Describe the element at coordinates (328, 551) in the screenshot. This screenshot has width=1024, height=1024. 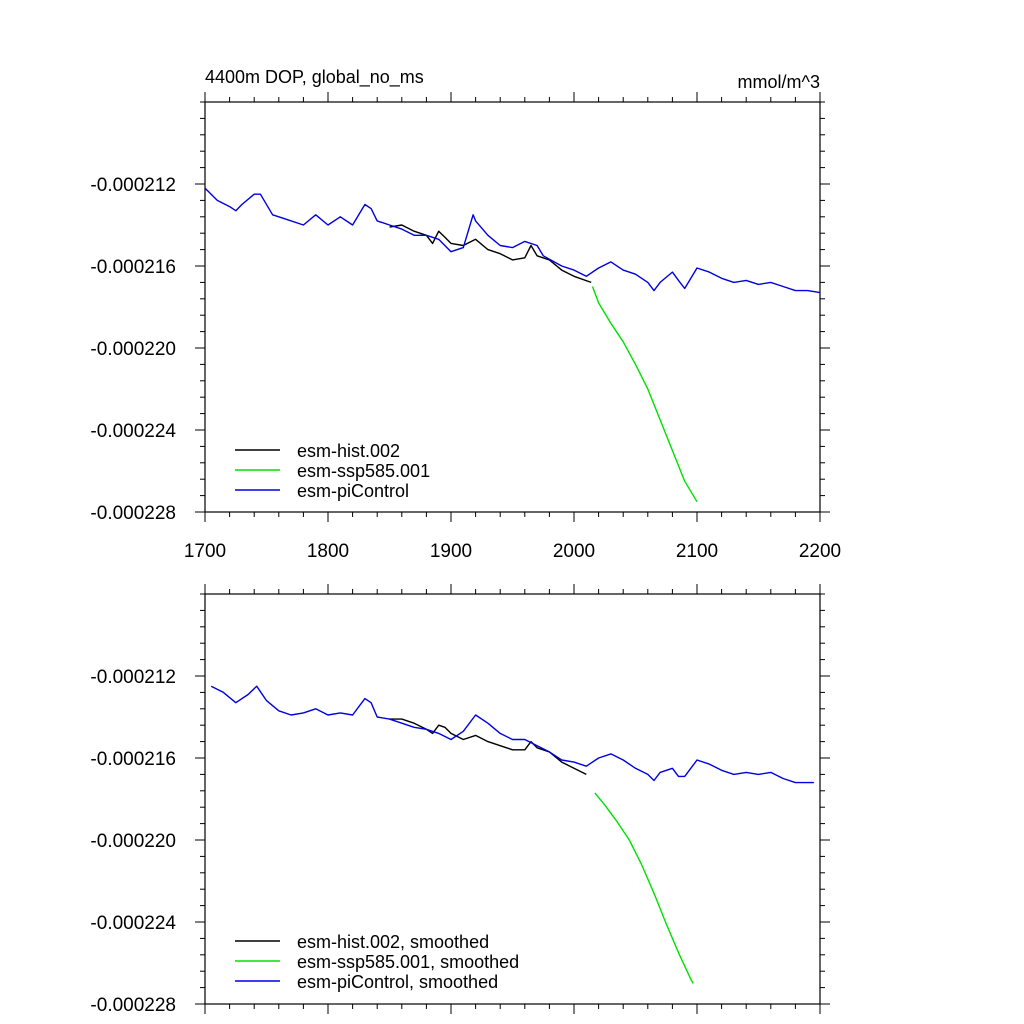
I see `x-tick-label: 1800` at that location.